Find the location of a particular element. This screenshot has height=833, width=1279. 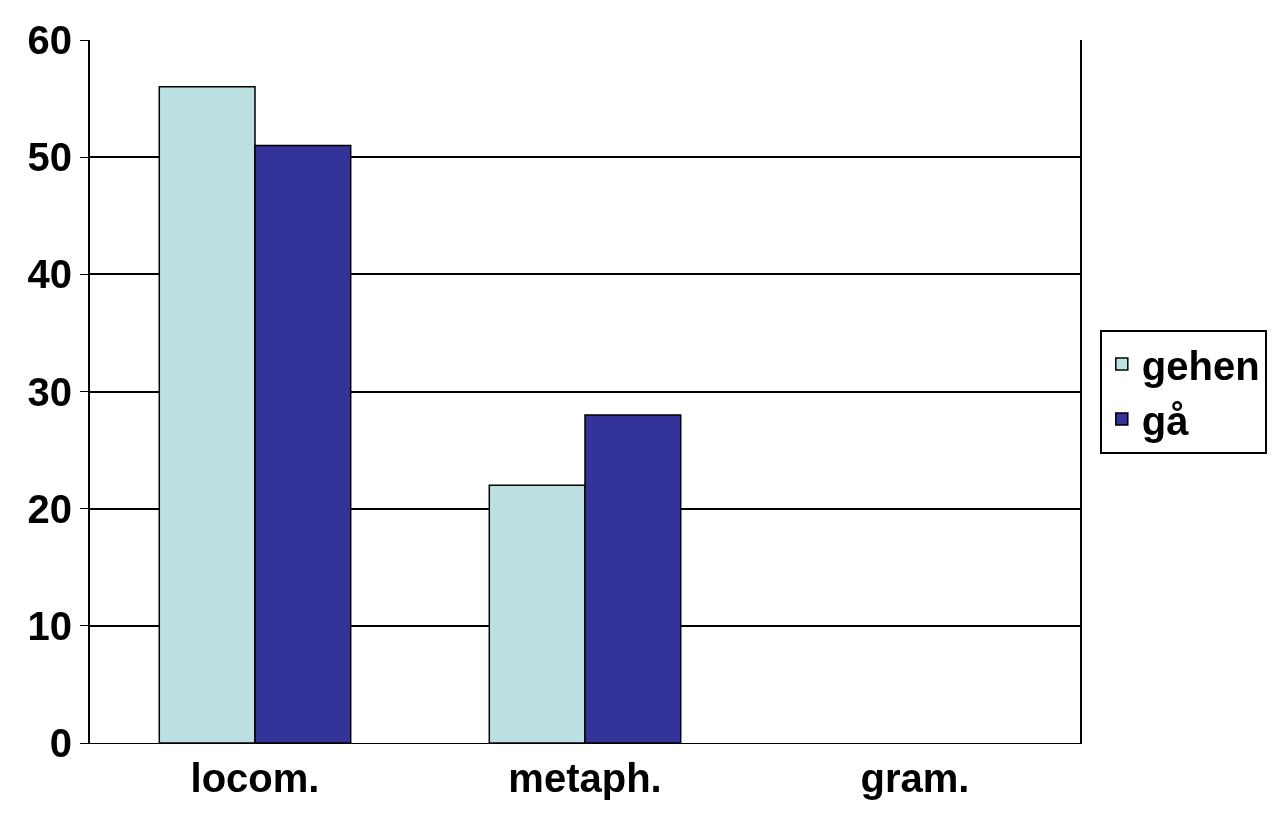

y-tick-label: 20 is located at coordinates (49, 508).